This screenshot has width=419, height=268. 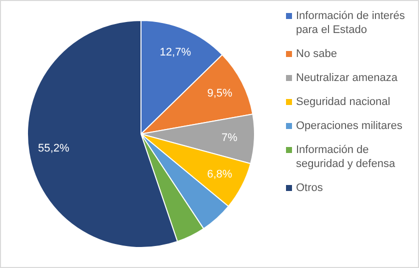 What do you see at coordinates (316, 54) in the screenshot?
I see `legend-label: No sabe` at bounding box center [316, 54].